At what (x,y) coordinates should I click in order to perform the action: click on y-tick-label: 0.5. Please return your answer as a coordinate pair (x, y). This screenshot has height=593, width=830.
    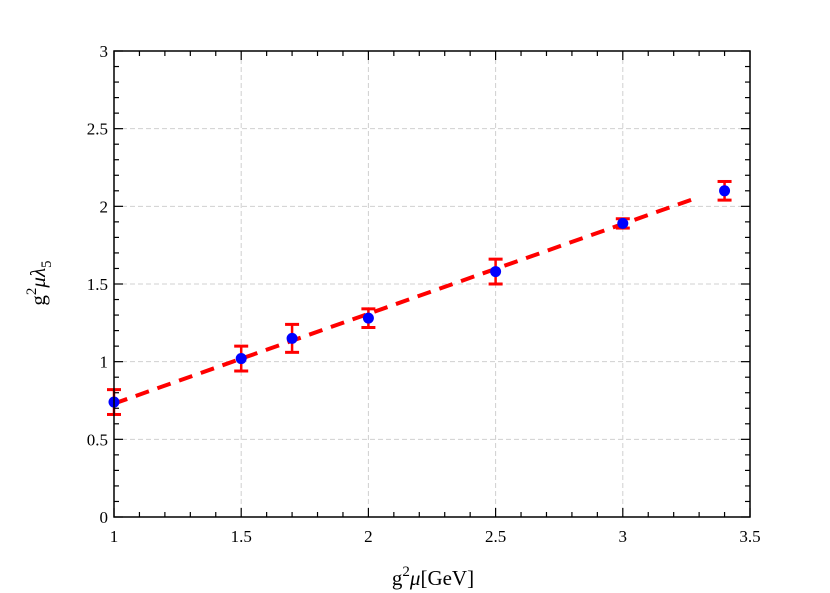
    Looking at the image, I should click on (97, 439).